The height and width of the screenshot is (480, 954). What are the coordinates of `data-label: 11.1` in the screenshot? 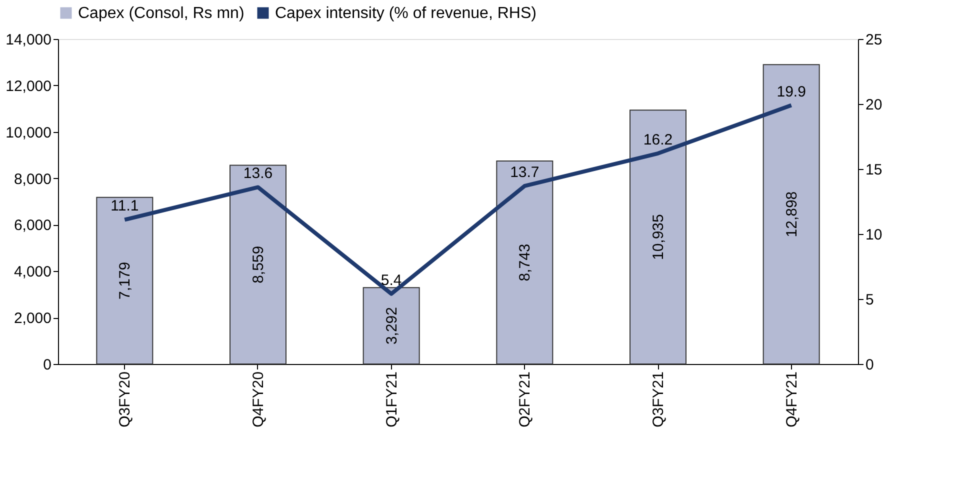 It's located at (124, 206).